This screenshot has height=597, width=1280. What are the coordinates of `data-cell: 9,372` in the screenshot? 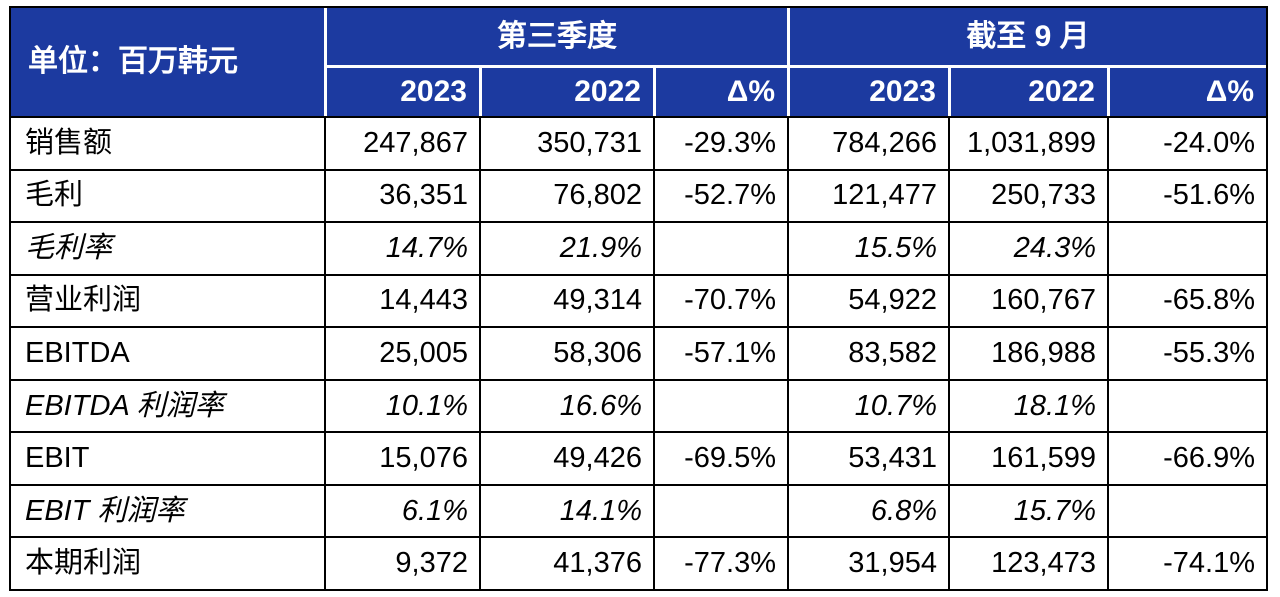 It's located at (401, 562).